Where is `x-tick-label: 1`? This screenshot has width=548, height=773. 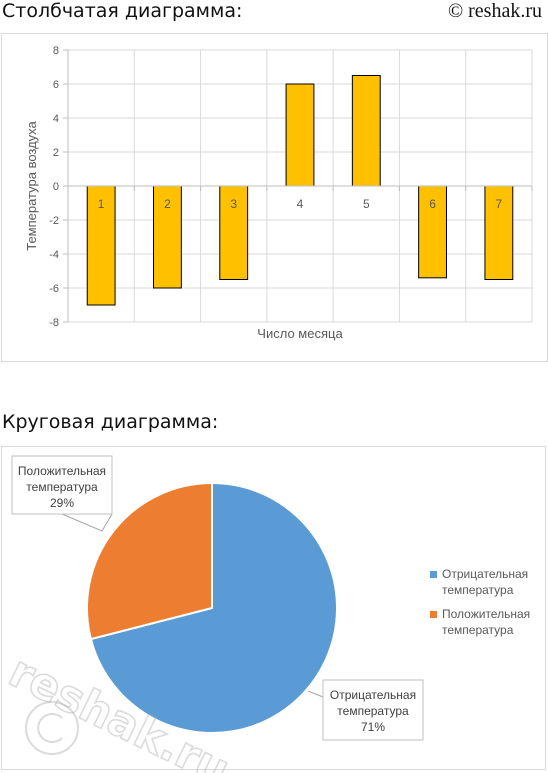
x-tick-label: 1 is located at coordinates (101, 204).